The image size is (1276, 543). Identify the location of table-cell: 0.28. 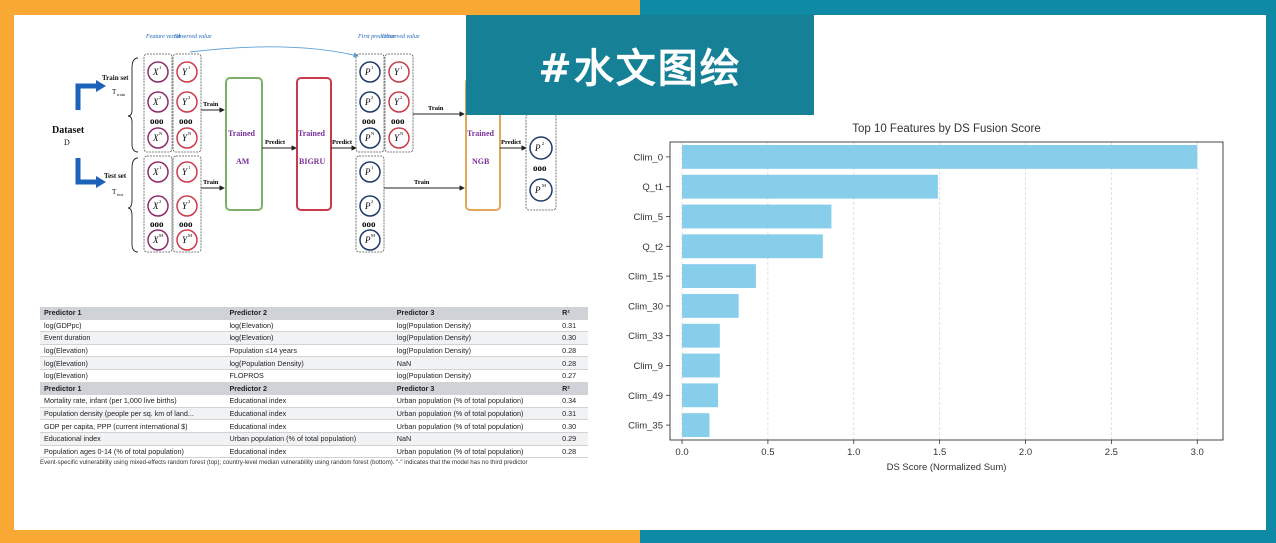
(573, 452).